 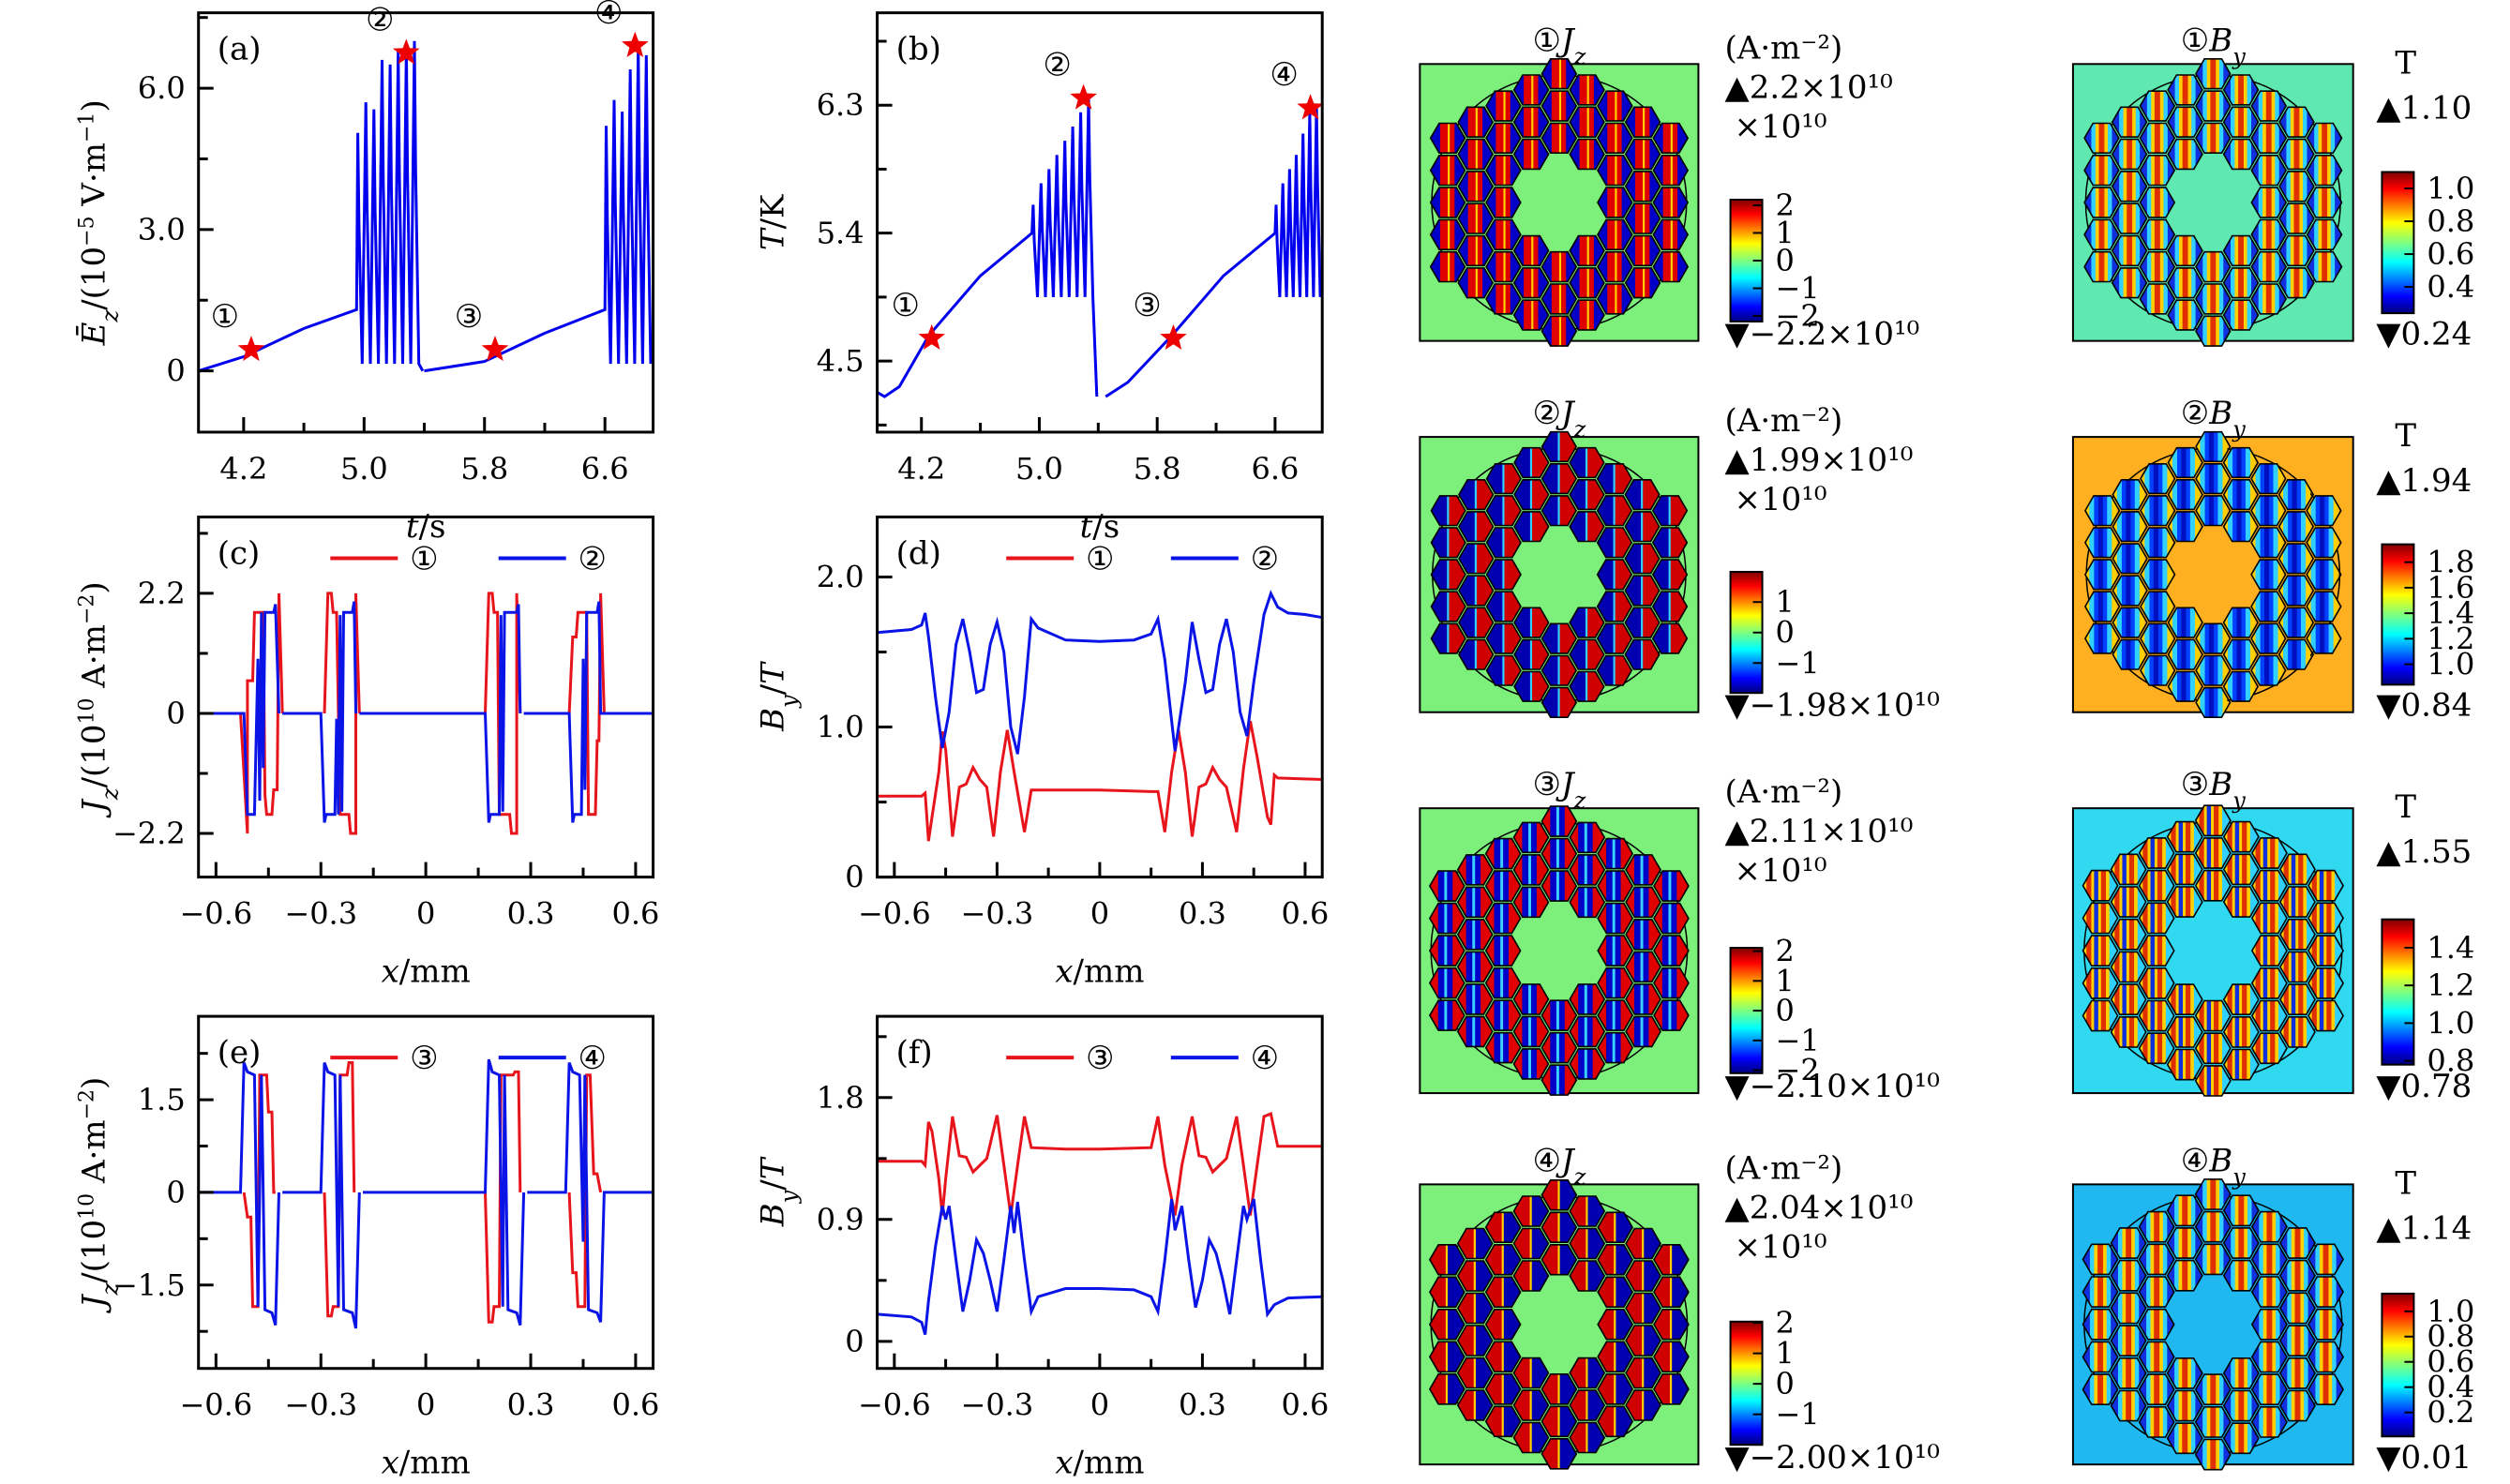 I want to click on map-title: ①Jz, so click(x=1559, y=45).